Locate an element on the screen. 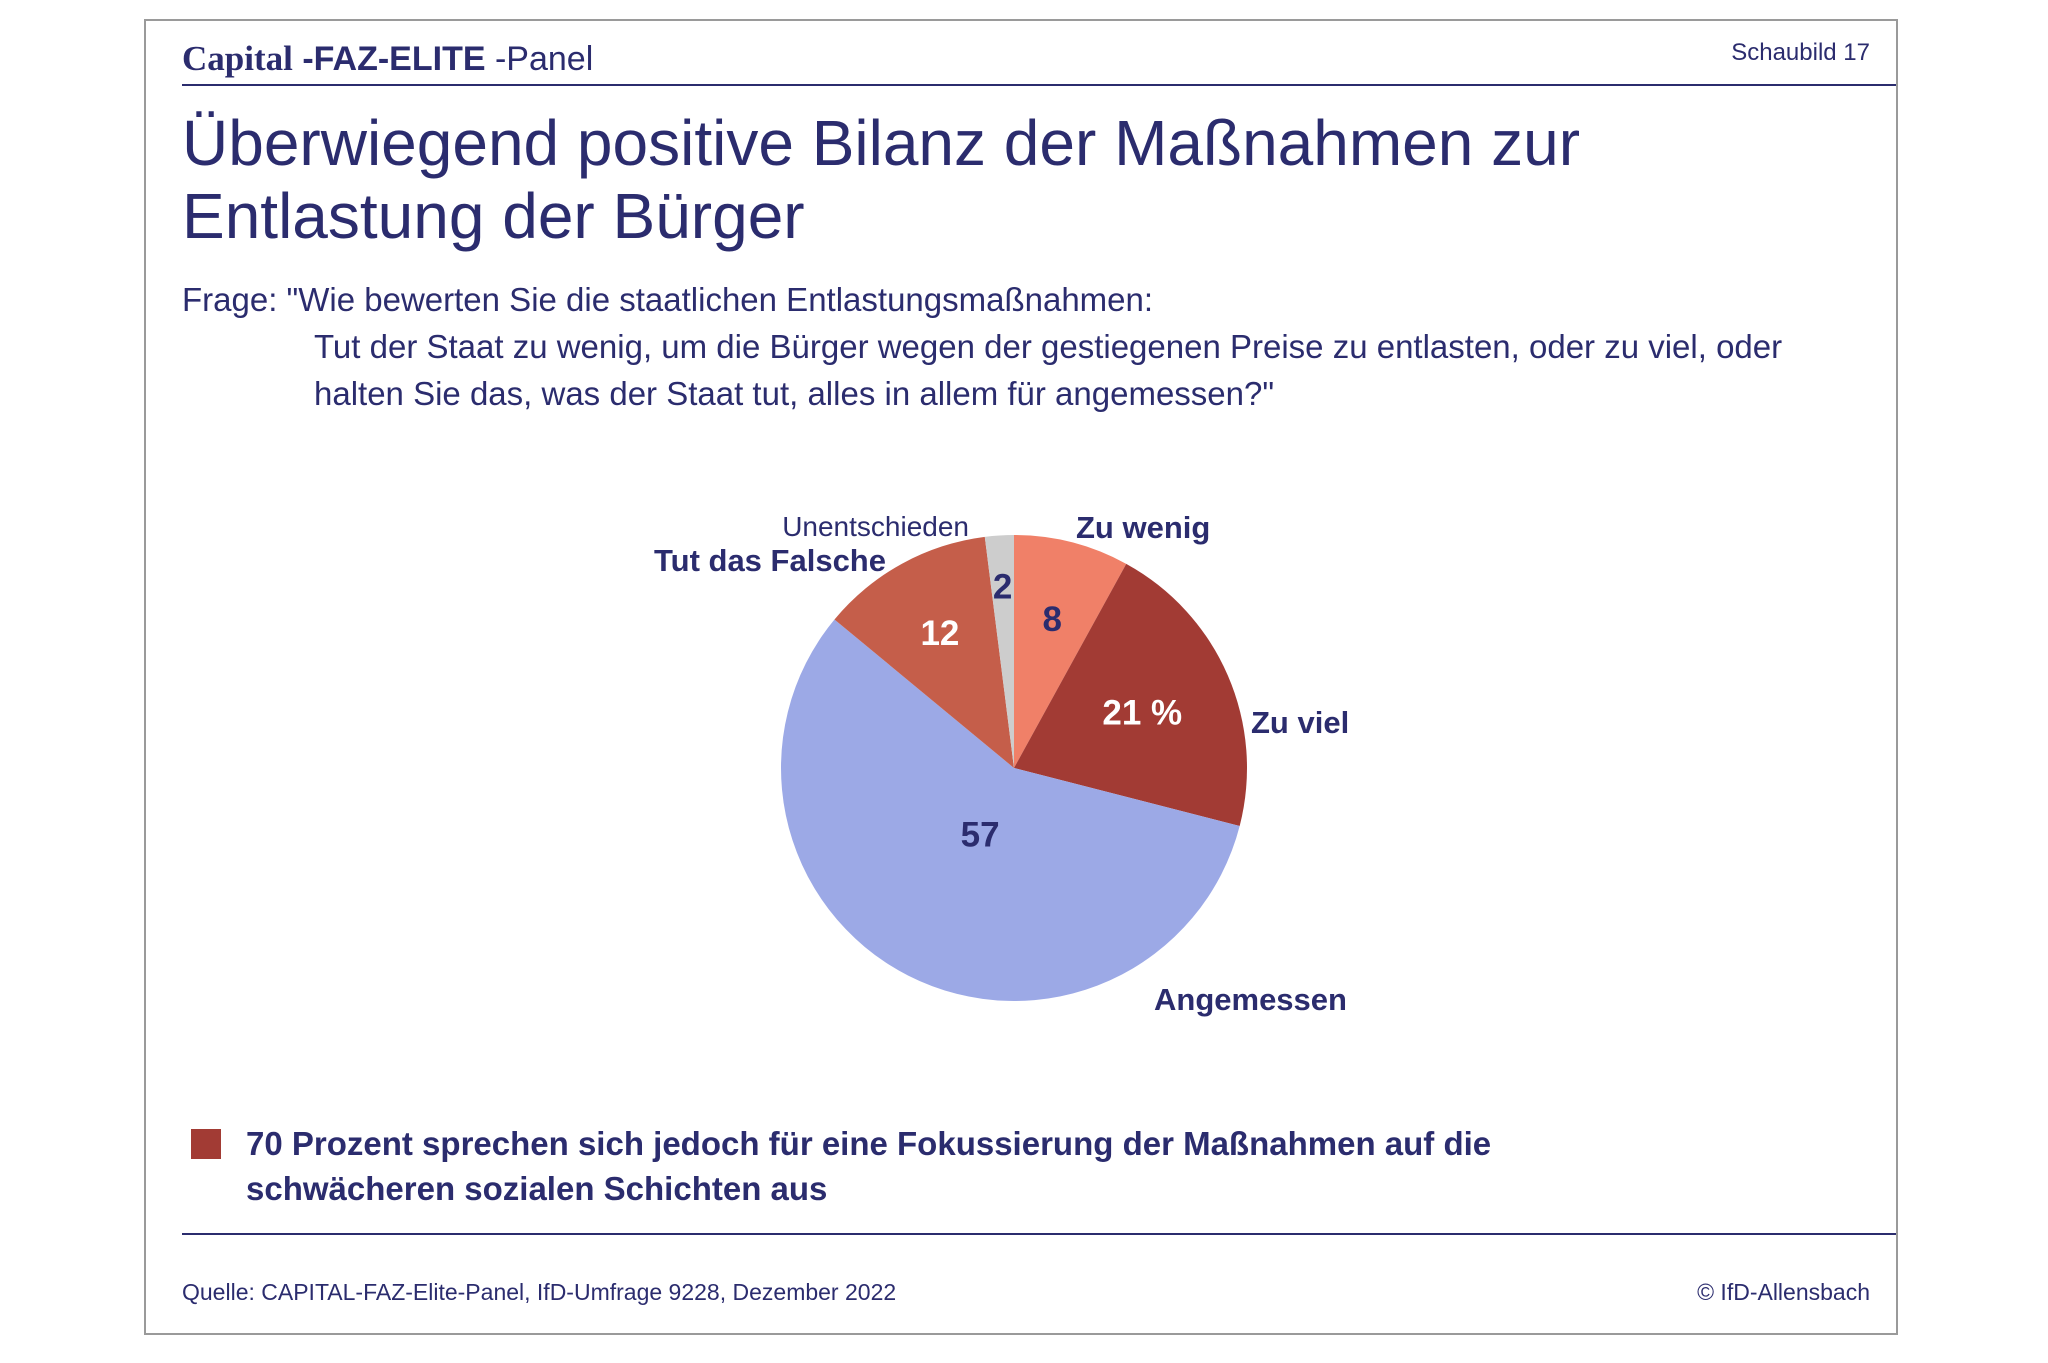  category-label-tut-das-falsche: Tut das Falsche is located at coordinates (770, 560).